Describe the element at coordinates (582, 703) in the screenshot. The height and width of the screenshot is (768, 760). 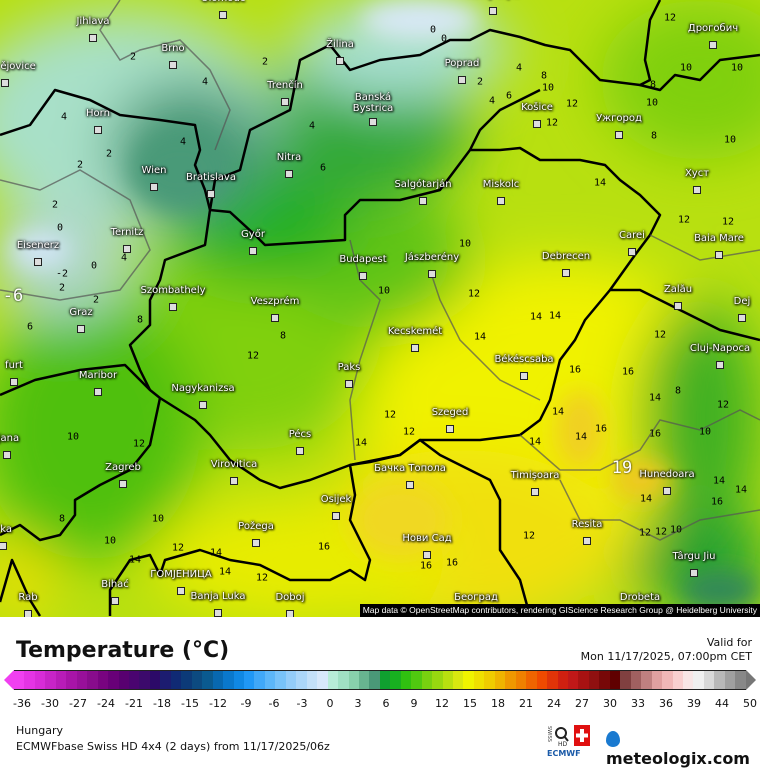
I see `scale-tick-label: 27` at that location.